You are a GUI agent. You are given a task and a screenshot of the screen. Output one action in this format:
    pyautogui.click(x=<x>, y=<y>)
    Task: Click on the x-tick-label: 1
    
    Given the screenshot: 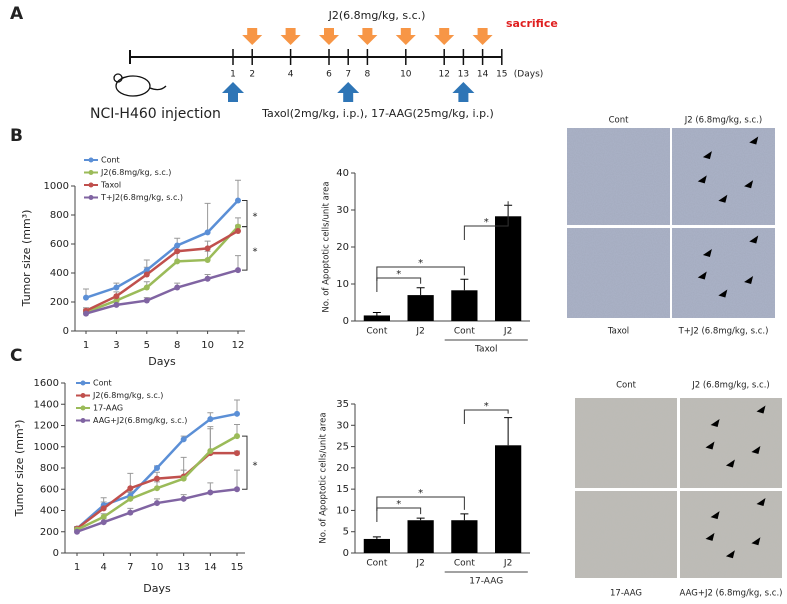 What is the action you would take?
    pyautogui.click(x=86, y=345)
    